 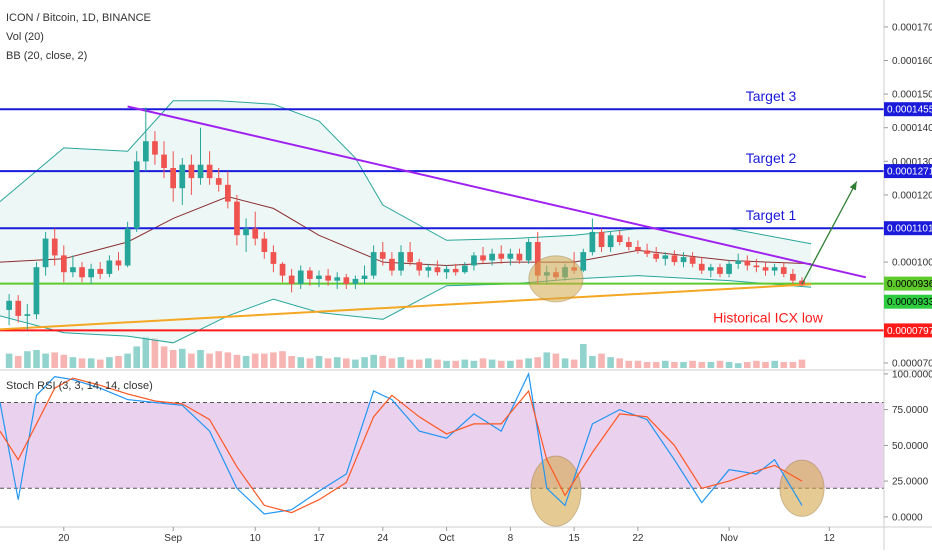 What do you see at coordinates (638, 538) in the screenshot?
I see `date-axis-label: 22` at bounding box center [638, 538].